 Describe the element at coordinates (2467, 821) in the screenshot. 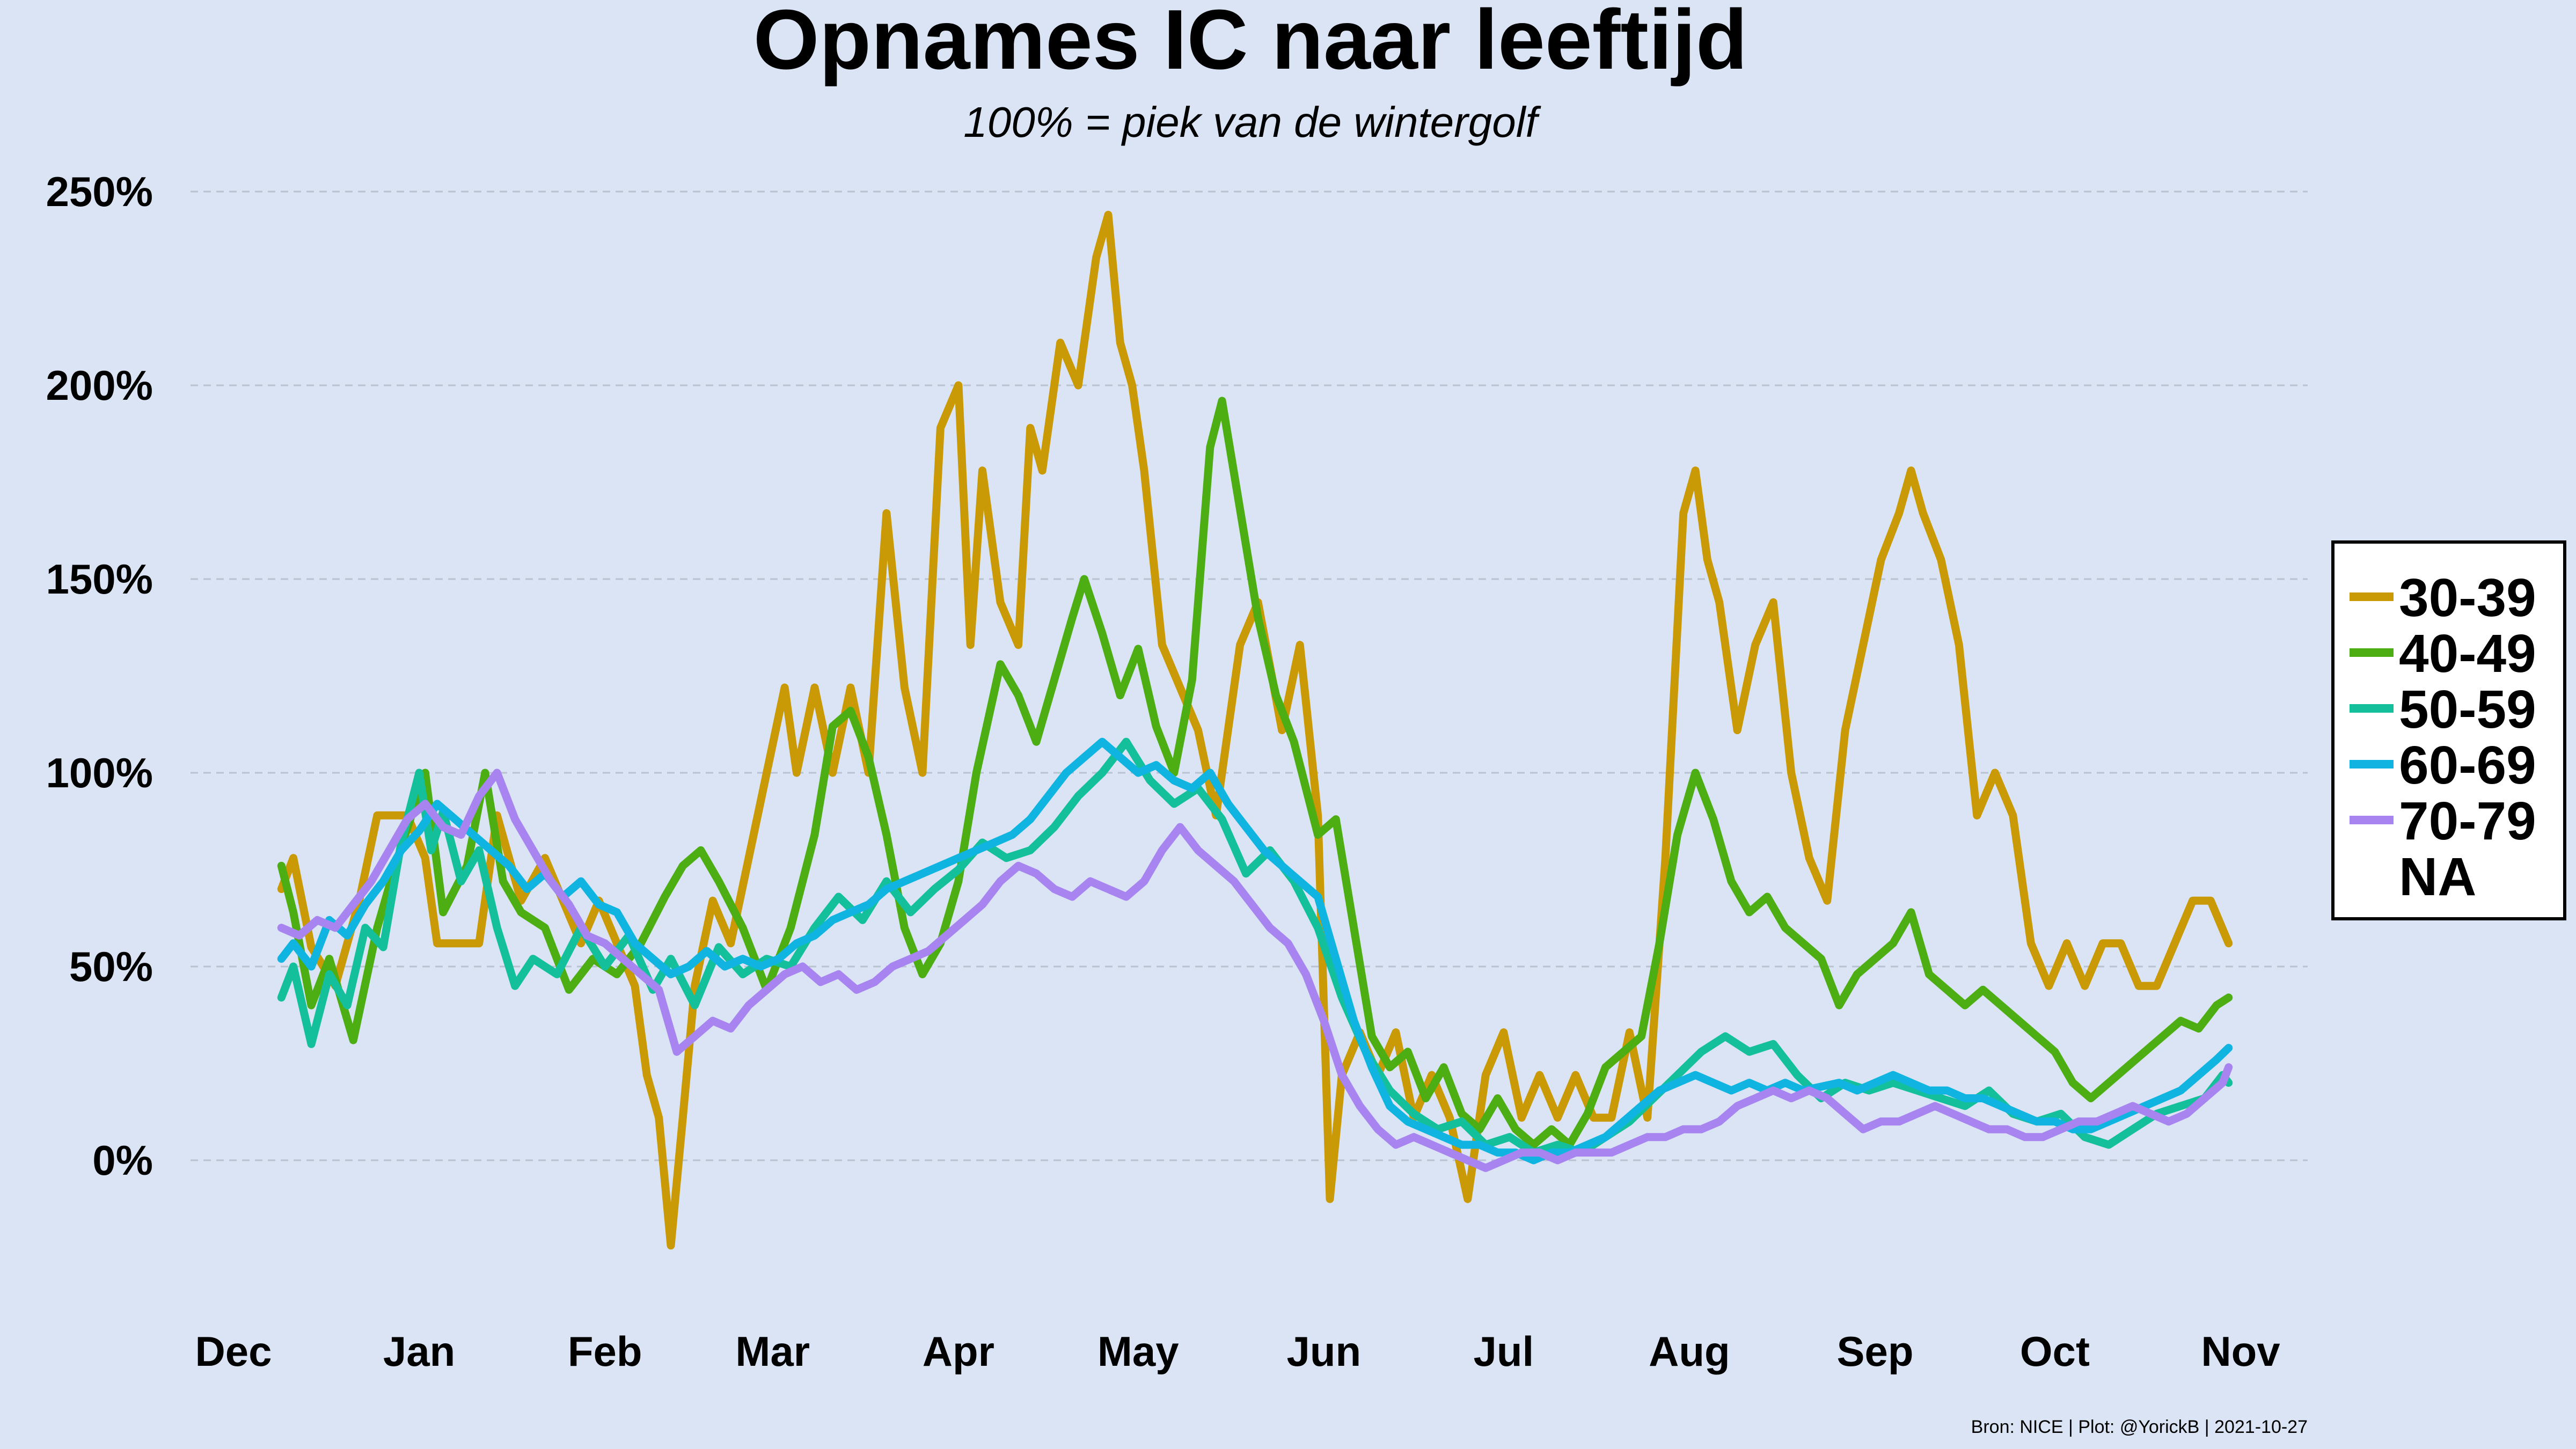

I see `legend-label-70-79: 70-79` at that location.